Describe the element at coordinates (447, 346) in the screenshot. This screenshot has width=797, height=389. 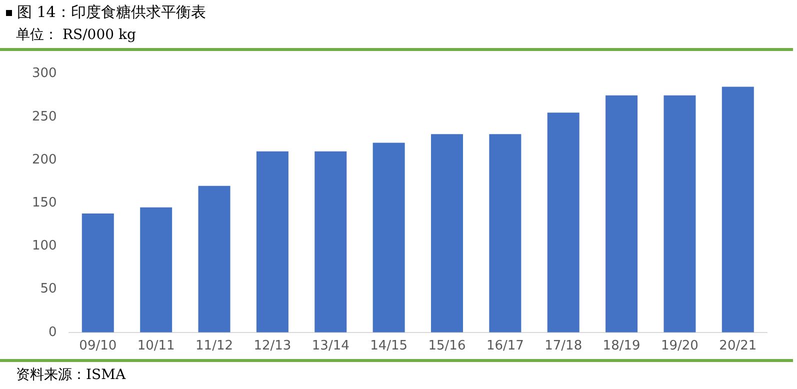
I see `x-tick-label: 15/16` at that location.